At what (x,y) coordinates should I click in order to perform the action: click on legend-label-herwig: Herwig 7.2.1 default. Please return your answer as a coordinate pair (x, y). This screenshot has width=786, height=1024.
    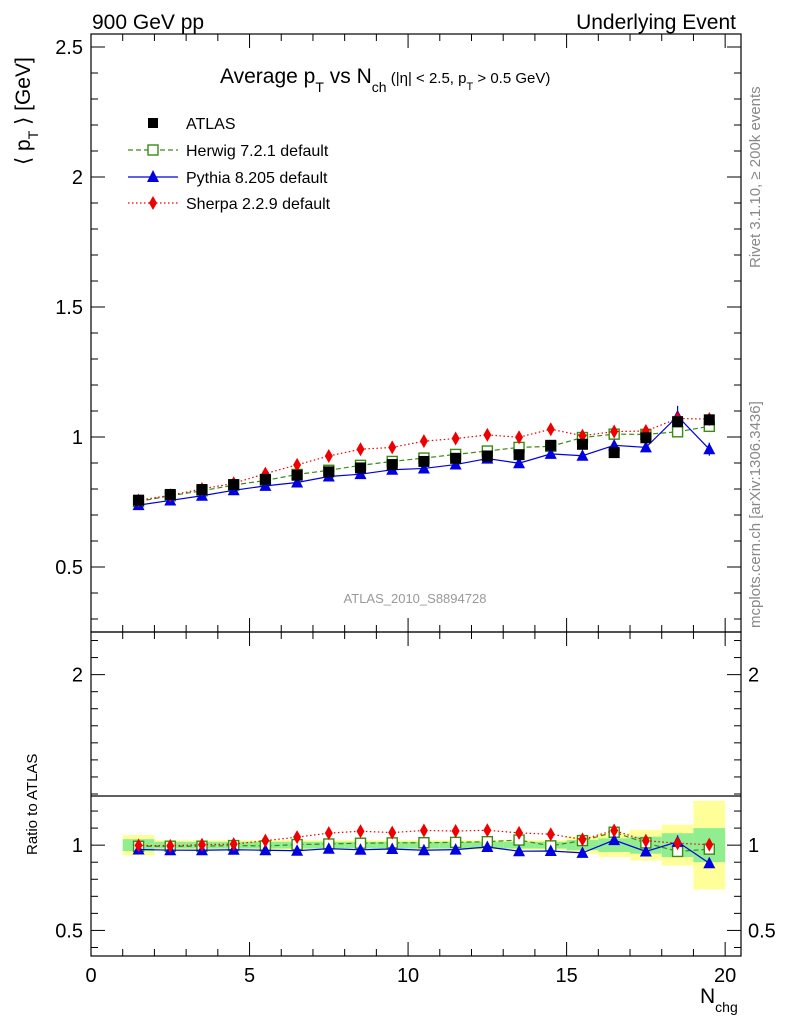
    Looking at the image, I should click on (257, 151).